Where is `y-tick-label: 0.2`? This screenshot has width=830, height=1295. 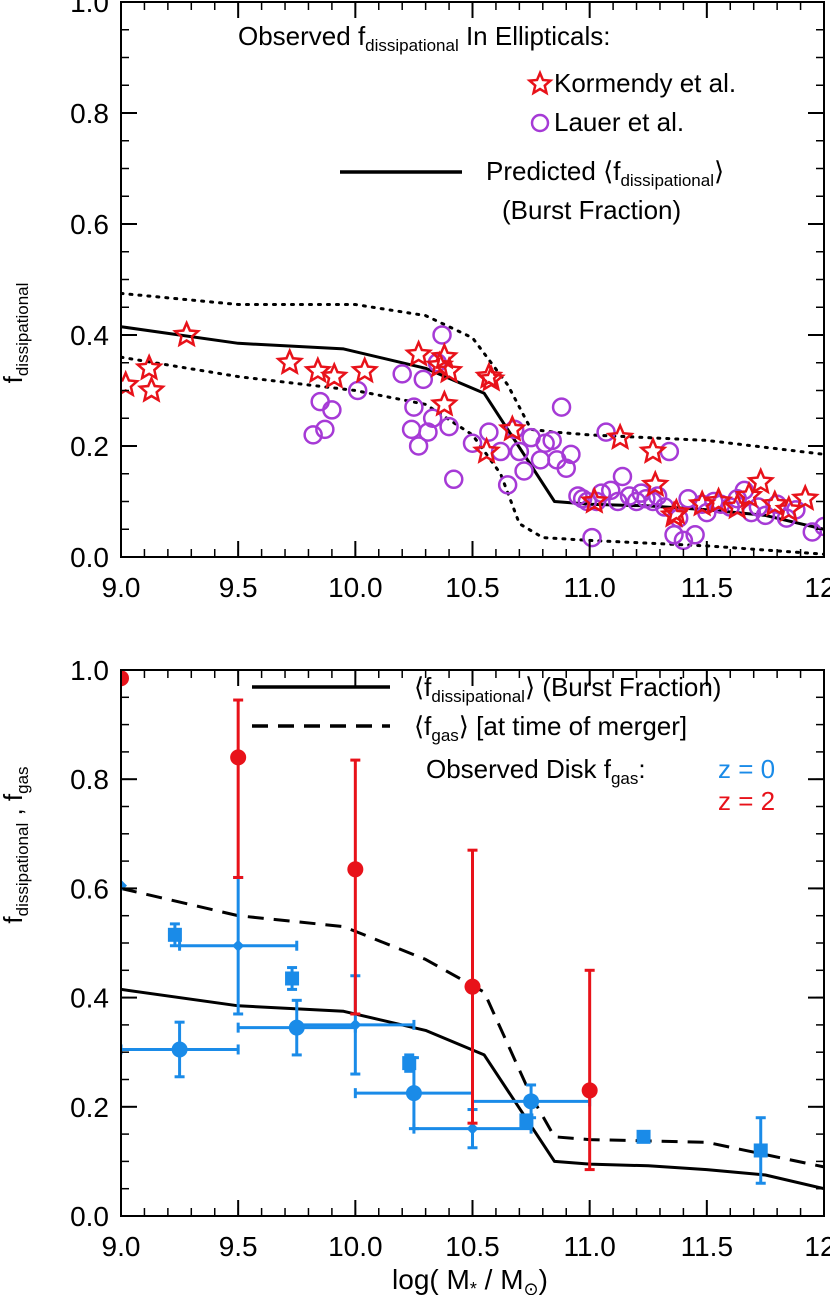
y-tick-label: 0.2 is located at coordinates (89, 1107).